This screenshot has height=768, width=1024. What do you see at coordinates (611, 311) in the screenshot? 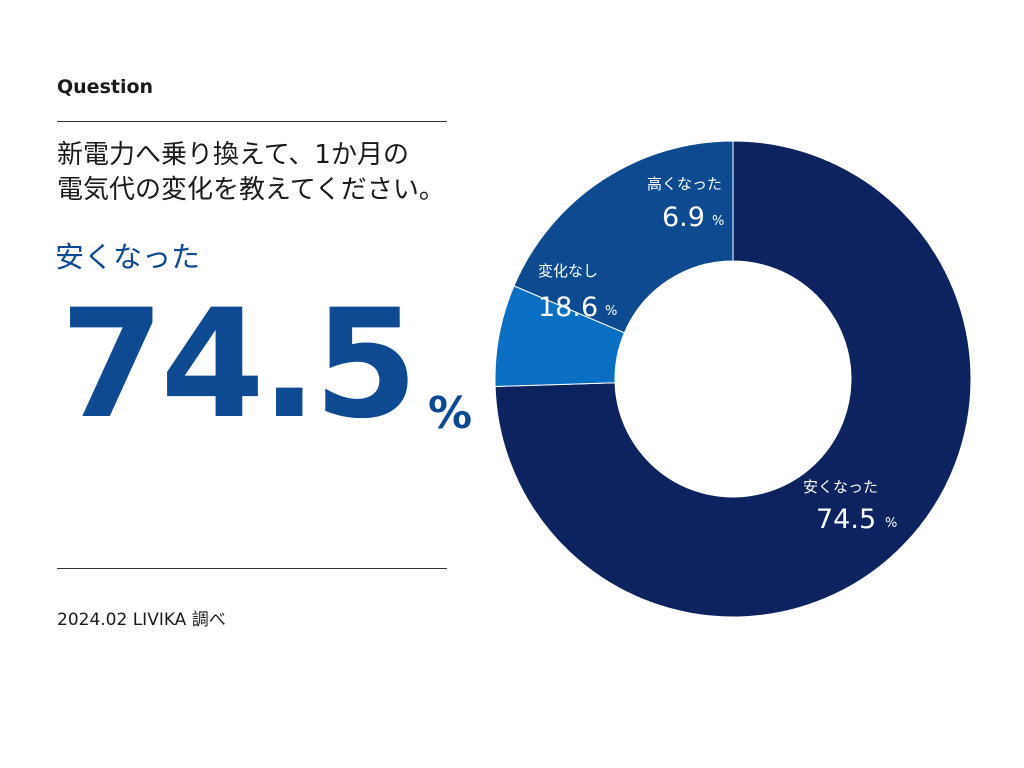
I see `slice-label-unit-3: %` at bounding box center [611, 311].